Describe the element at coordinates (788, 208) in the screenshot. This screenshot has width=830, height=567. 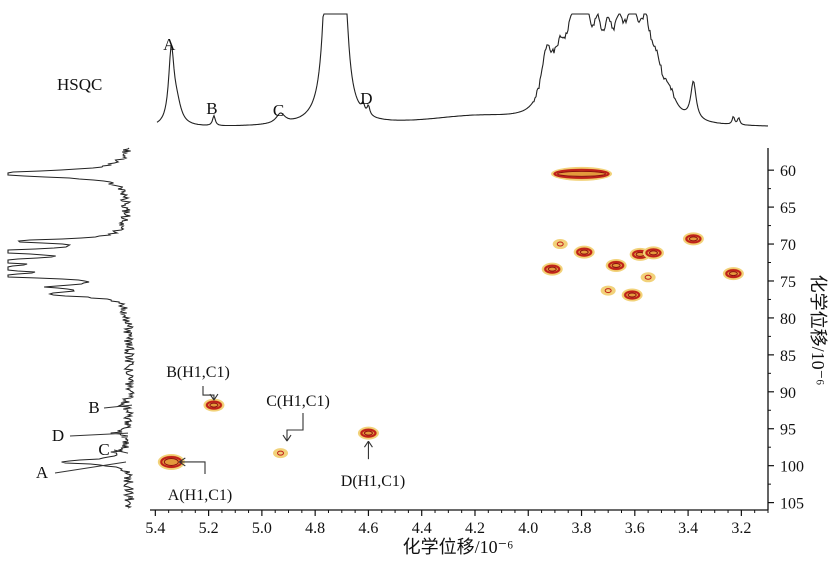
I see `y-tick-label: 65` at that location.